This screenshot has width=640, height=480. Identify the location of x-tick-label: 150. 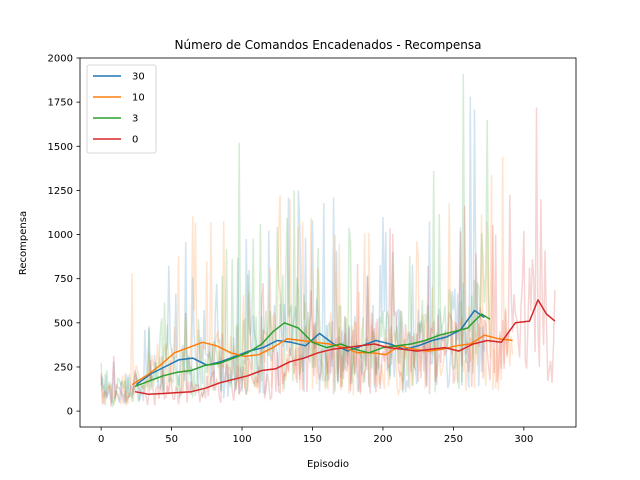
(312, 439).